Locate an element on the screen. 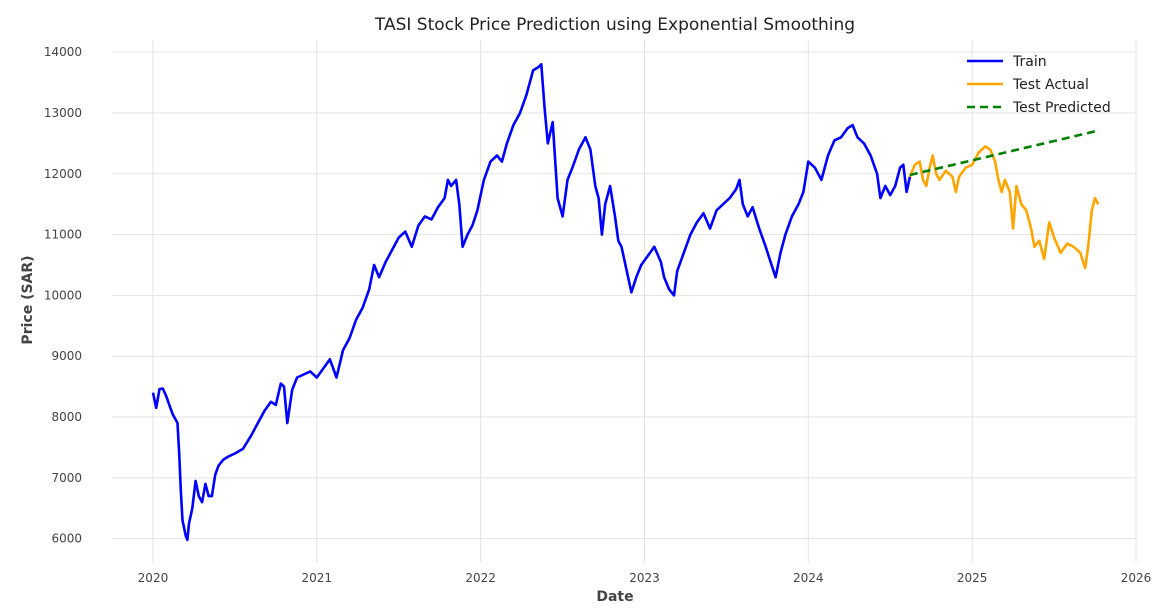 The image size is (1169, 614). series-line-test-actual is located at coordinates (1004, 207).